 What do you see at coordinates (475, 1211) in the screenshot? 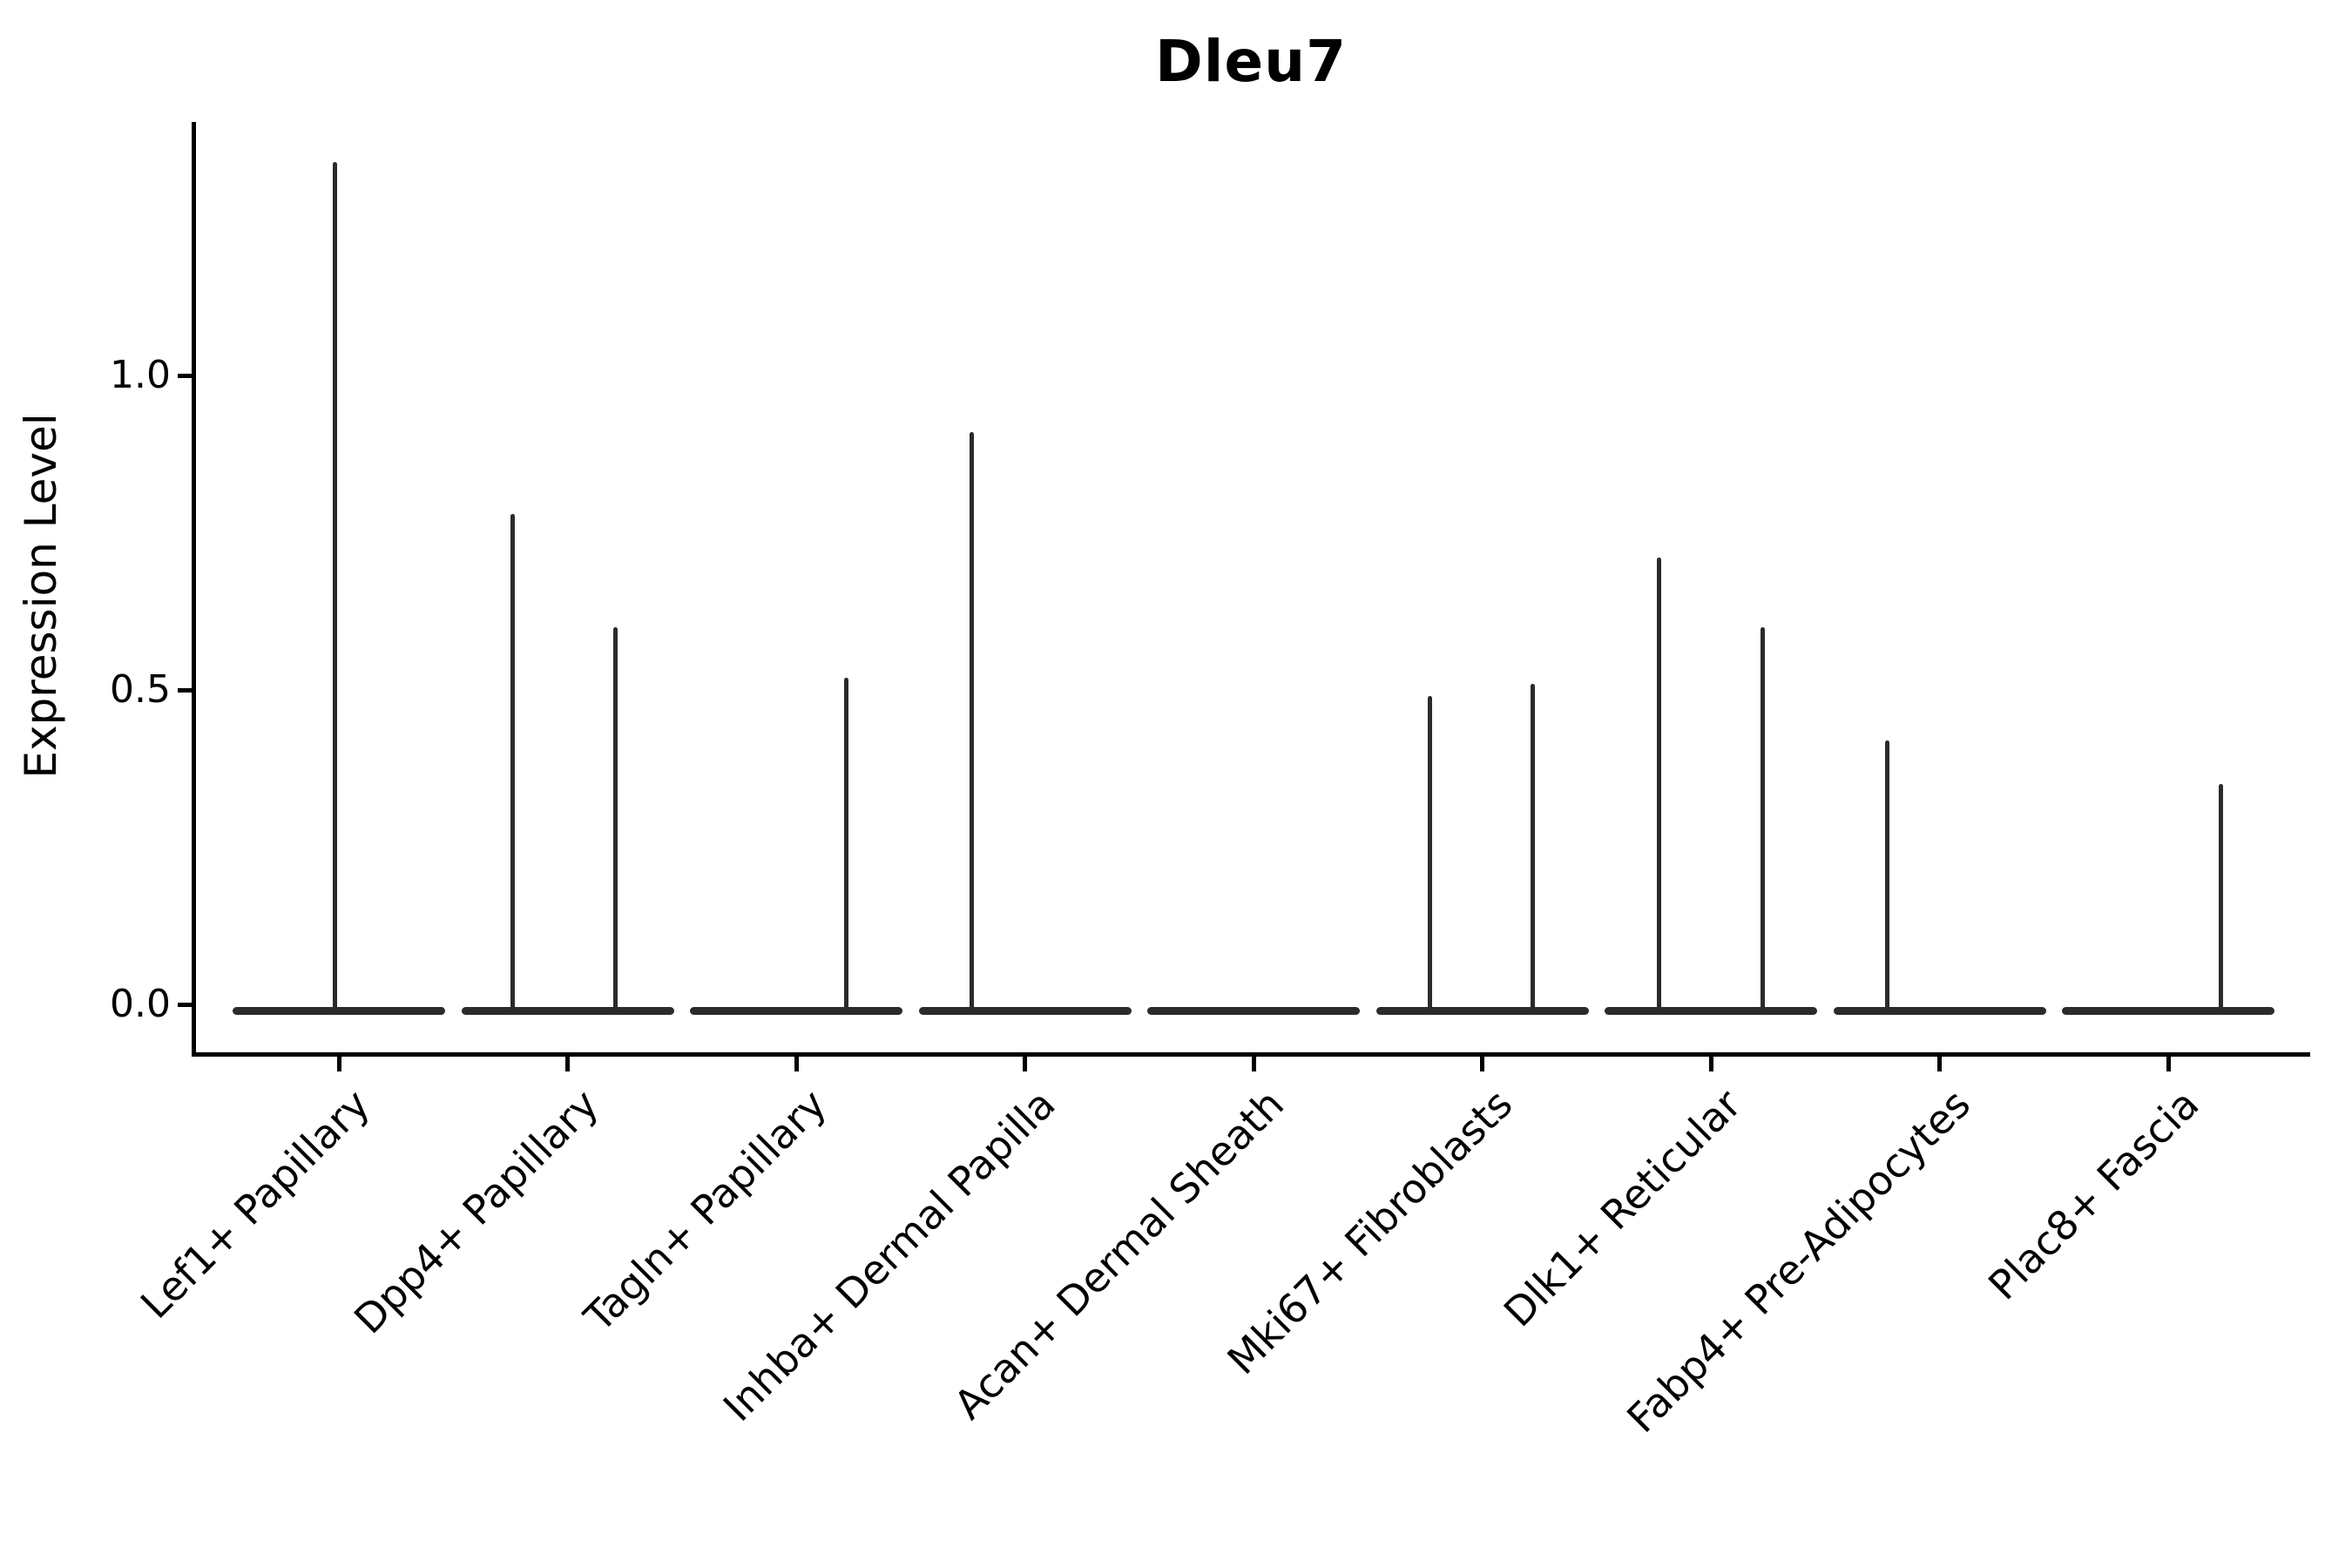
I see `x-tick-label: Dpp4+ Papillary` at bounding box center [475, 1211].